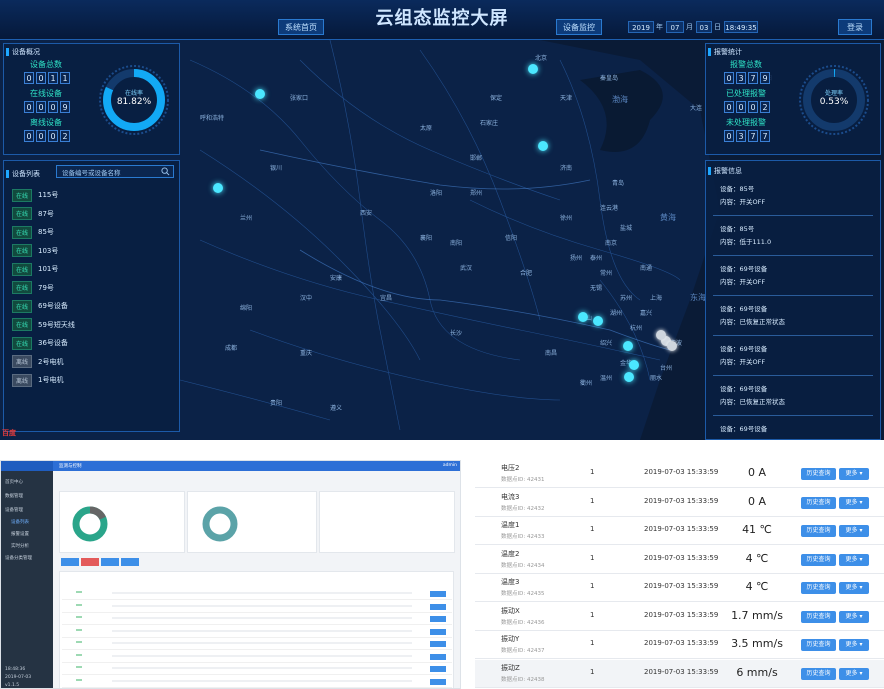  What do you see at coordinates (18, 558) in the screenshot?
I see `sidebar-item: 设备分类管理` at bounding box center [18, 558].